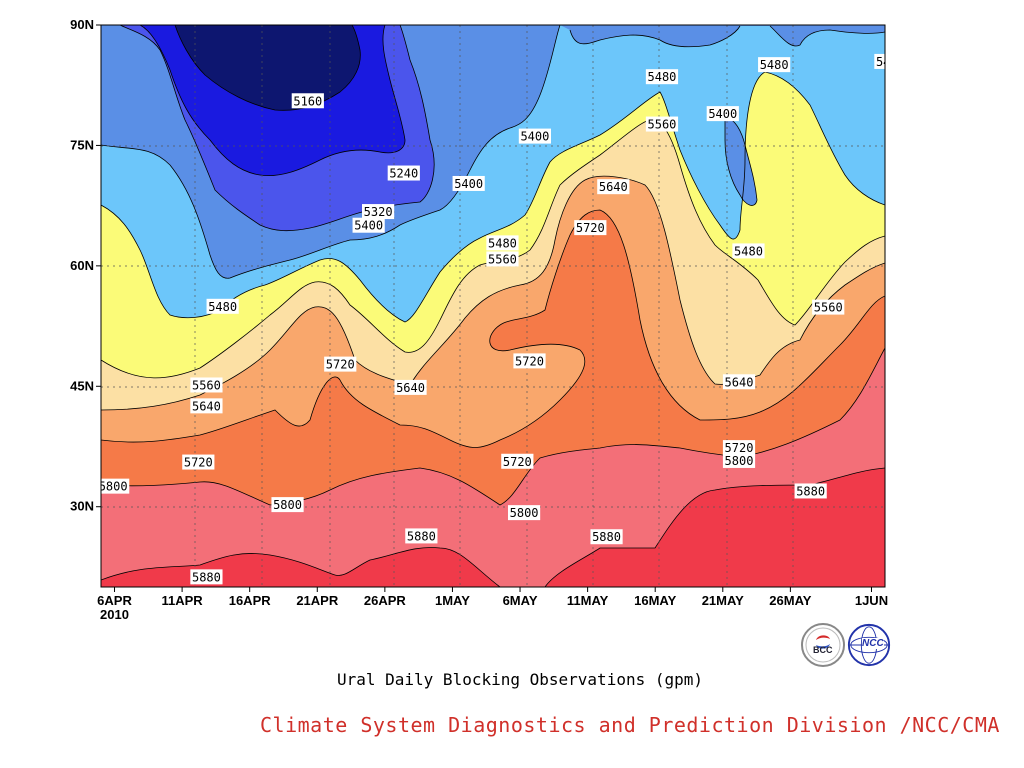  I want to click on x-tick-label: 11APR, so click(183, 600).